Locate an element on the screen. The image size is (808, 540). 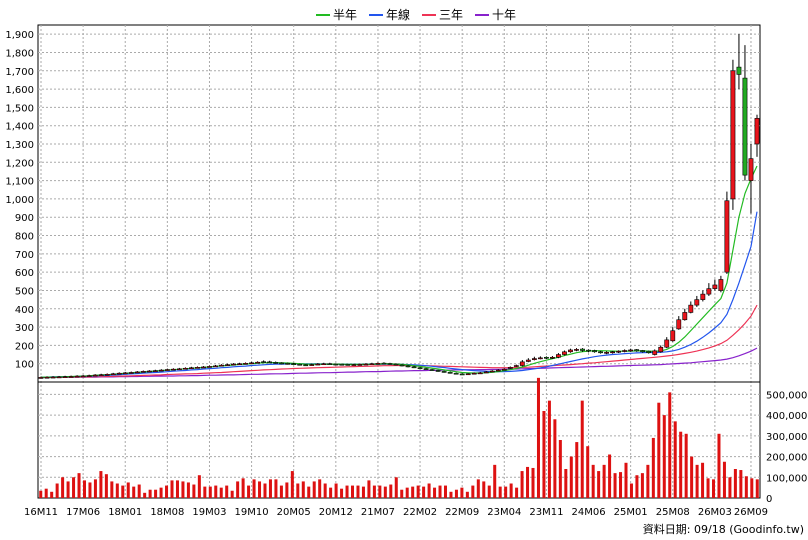
x-tick-label: 23M04 is located at coordinates (504, 512).